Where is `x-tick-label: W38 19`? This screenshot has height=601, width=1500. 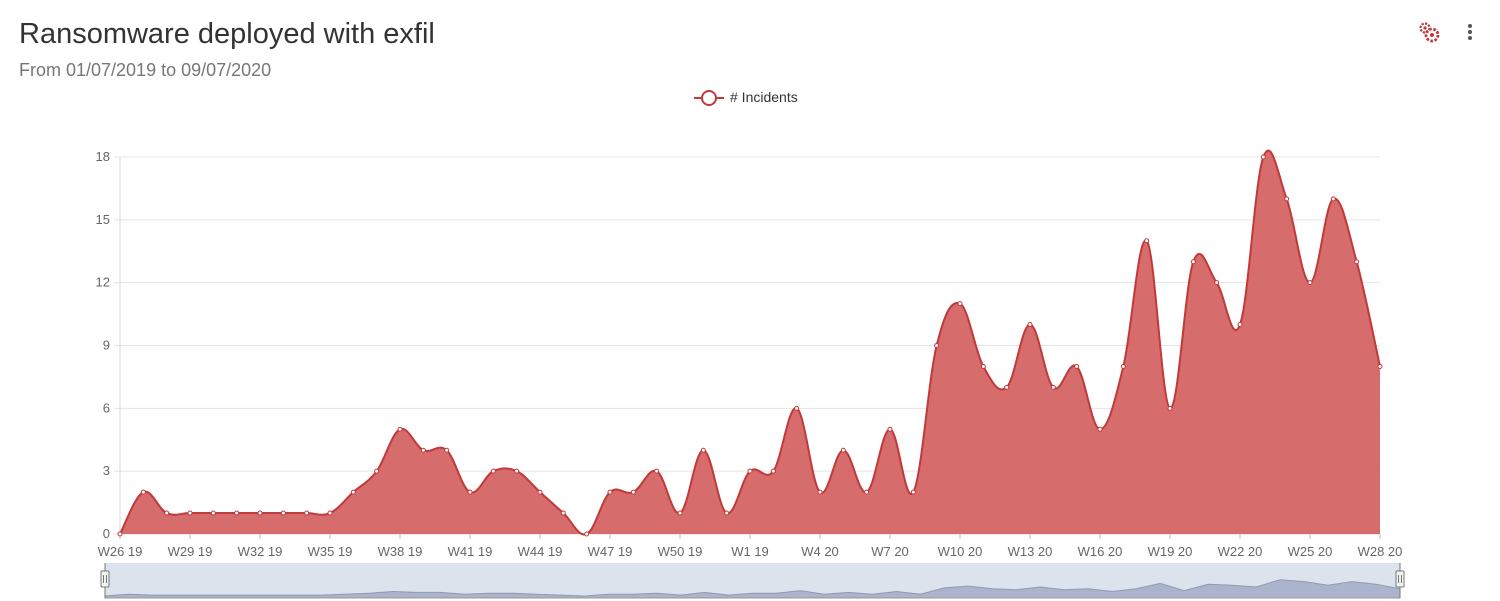
x-tick-label: W38 19 is located at coordinates (400, 551).